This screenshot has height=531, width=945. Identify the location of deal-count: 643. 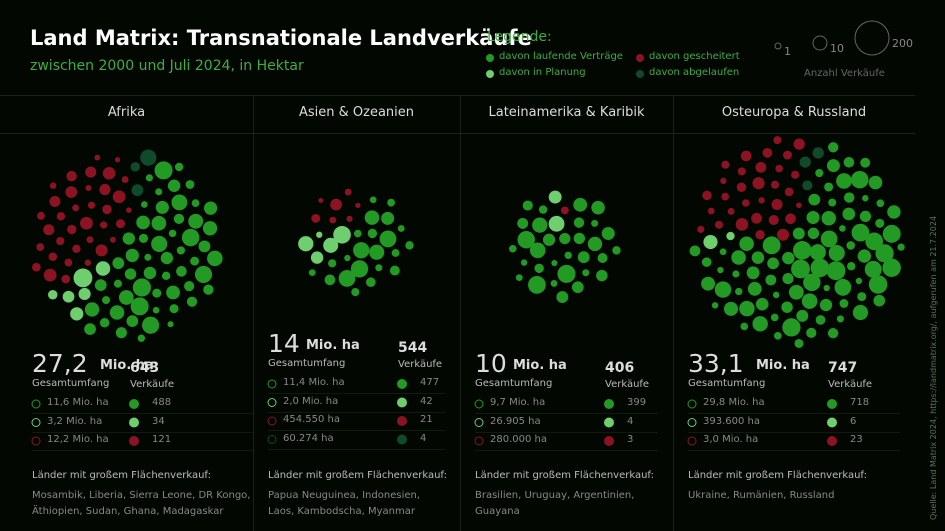
(145, 368).